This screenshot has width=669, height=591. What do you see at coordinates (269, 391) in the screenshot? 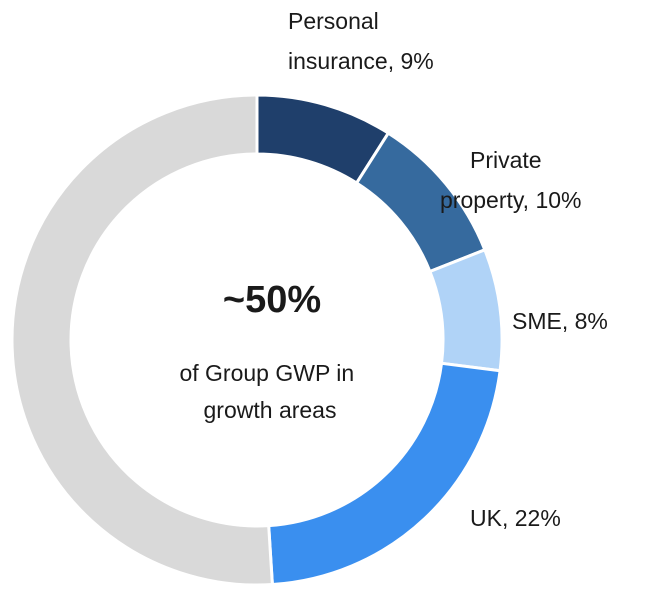
I see `center-text: of Group GWP in growth areas` at bounding box center [269, 391].